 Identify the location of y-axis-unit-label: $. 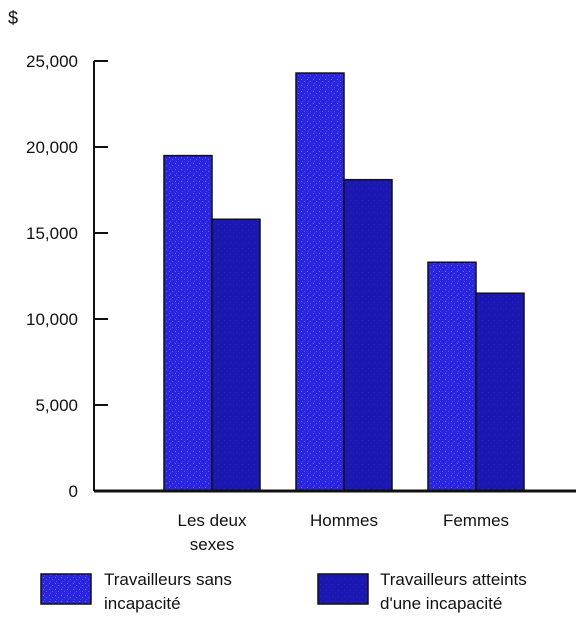
(13, 18).